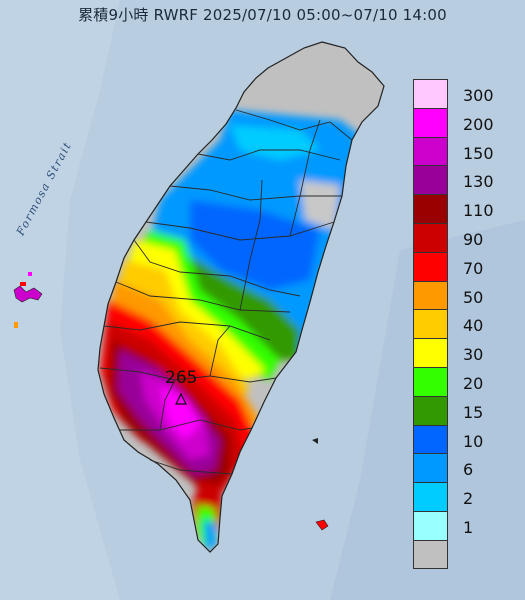  Describe the element at coordinates (468, 470) in the screenshot. I see `legend-label: 6` at that location.